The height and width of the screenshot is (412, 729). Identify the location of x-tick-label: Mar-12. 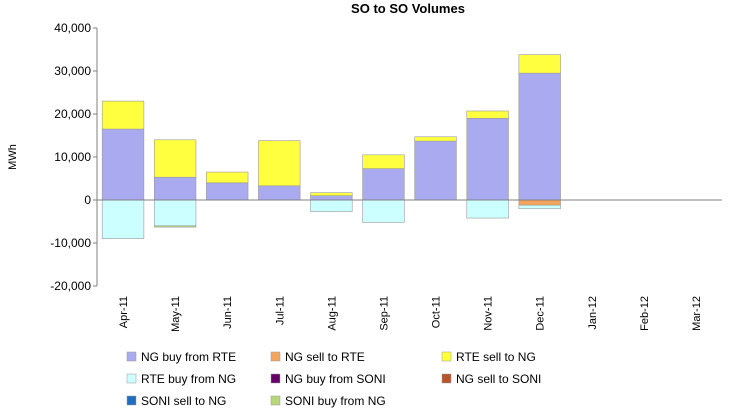
(697, 313).